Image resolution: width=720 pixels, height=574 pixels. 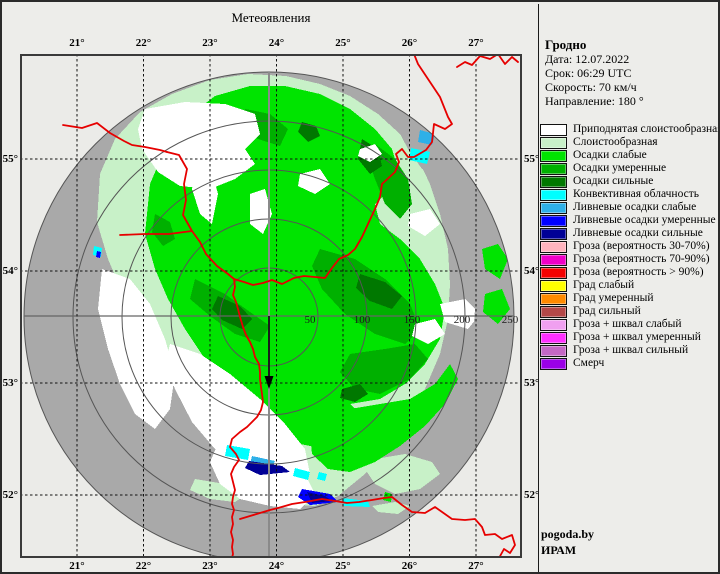 I want to click on legend-label: Приподнятая слоистообразная, so click(x=646, y=129).